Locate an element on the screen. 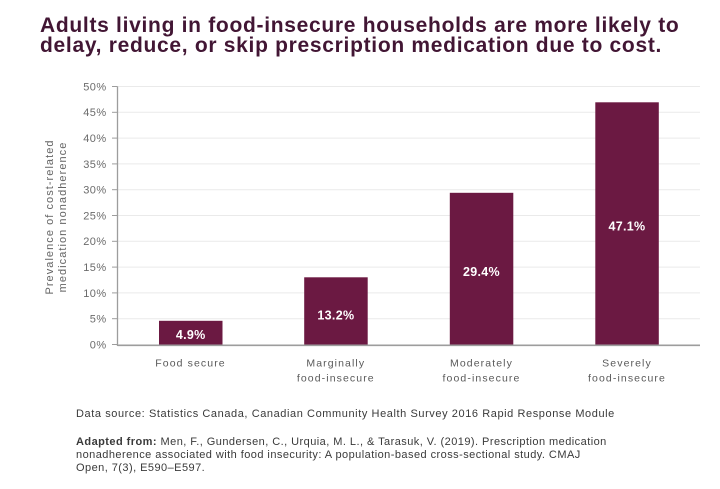  svg-text: Moderately is located at coordinates (481, 363).